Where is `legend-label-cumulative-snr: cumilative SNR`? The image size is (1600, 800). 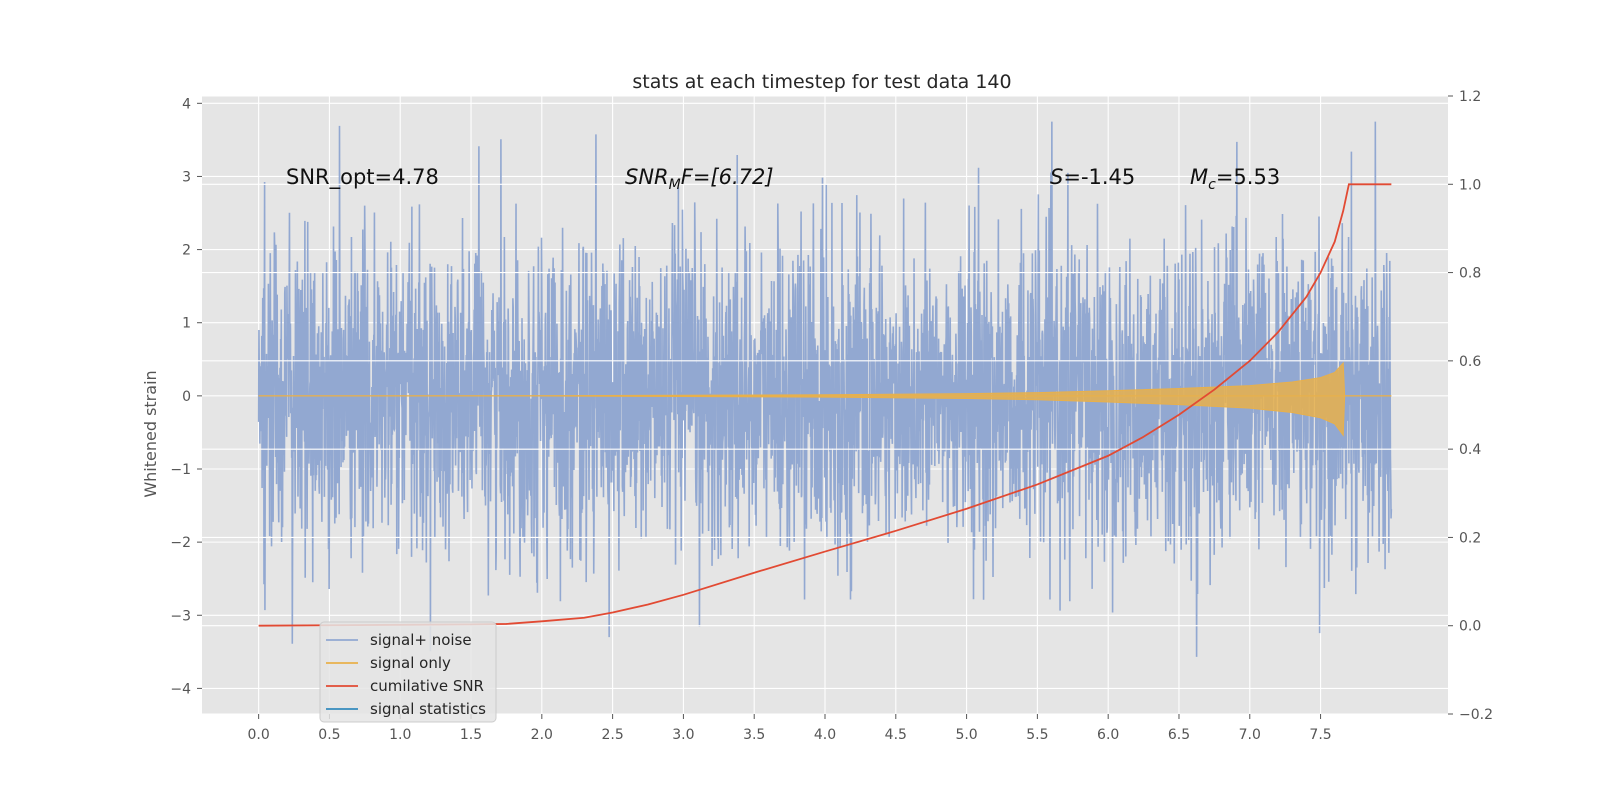 legend-label-cumulative-snr: cumilative SNR is located at coordinates (427, 686).